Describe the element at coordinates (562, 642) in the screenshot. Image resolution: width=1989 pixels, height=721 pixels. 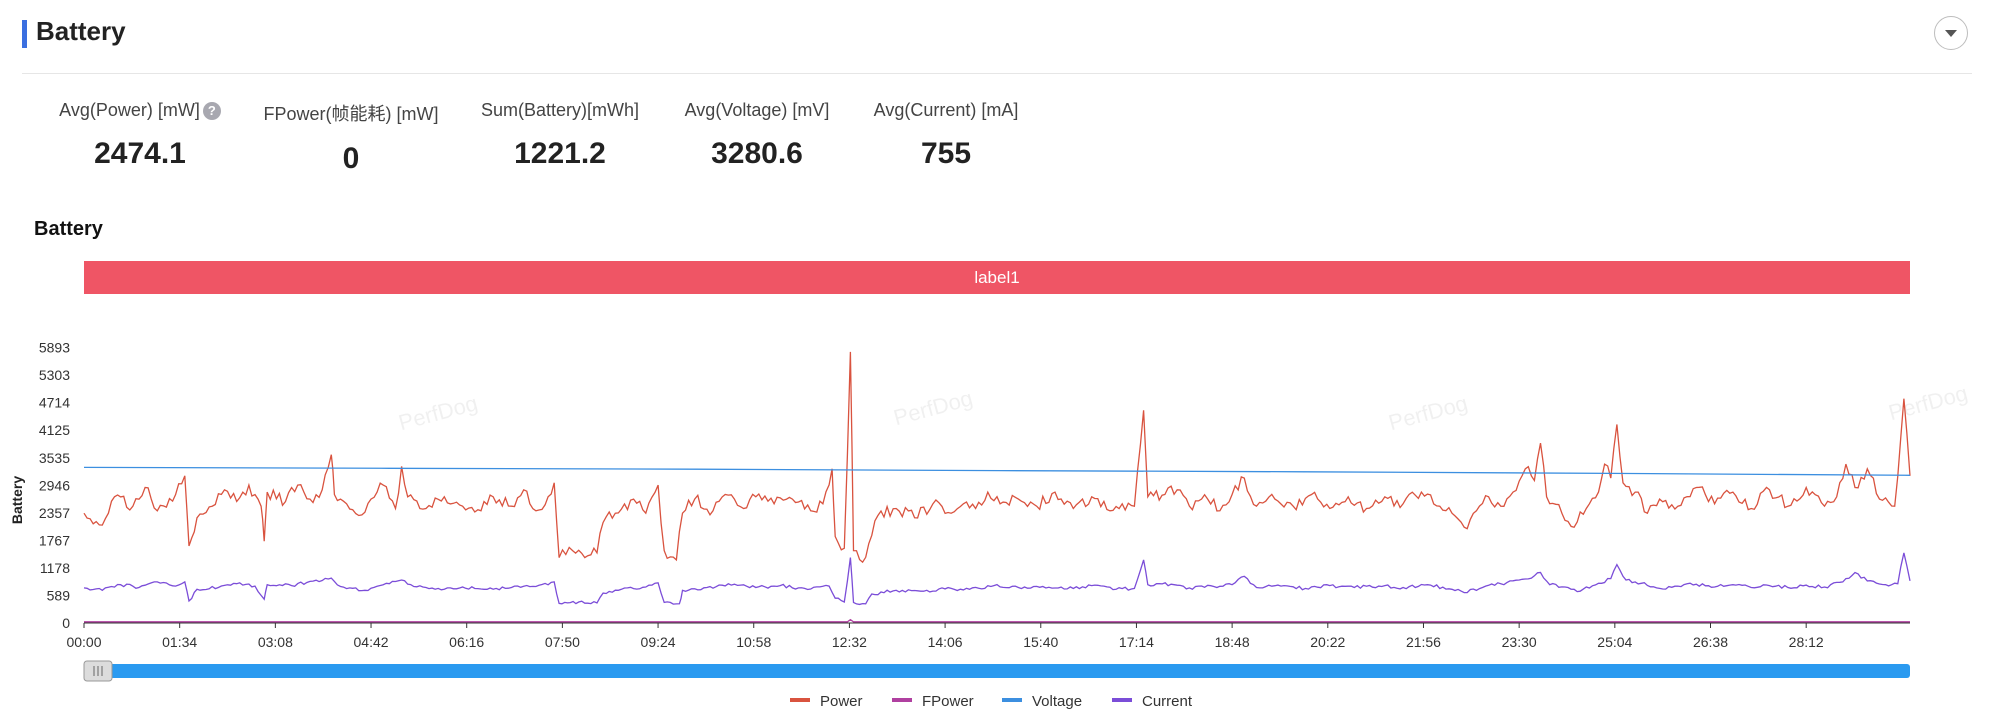
I see `x-tick-label: 07:50` at that location.